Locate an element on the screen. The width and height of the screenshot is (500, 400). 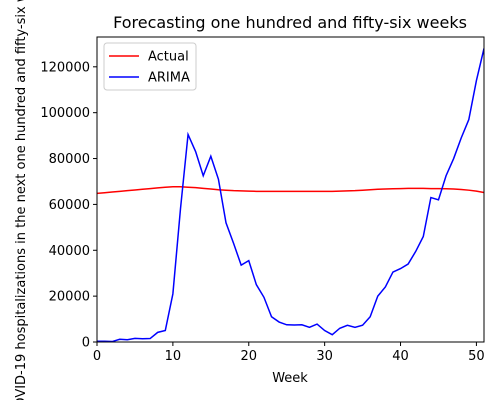
y-tick-label: 40000 is located at coordinates (69, 251).